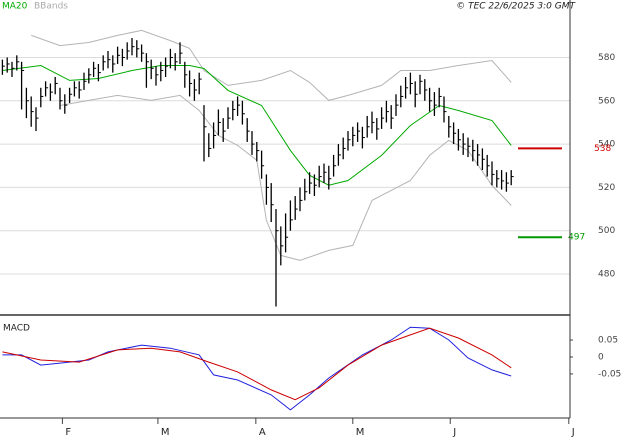 This screenshot has height=440, width=627. Describe the element at coordinates (68, 432) in the screenshot. I see `x-tick-label: F` at that location.